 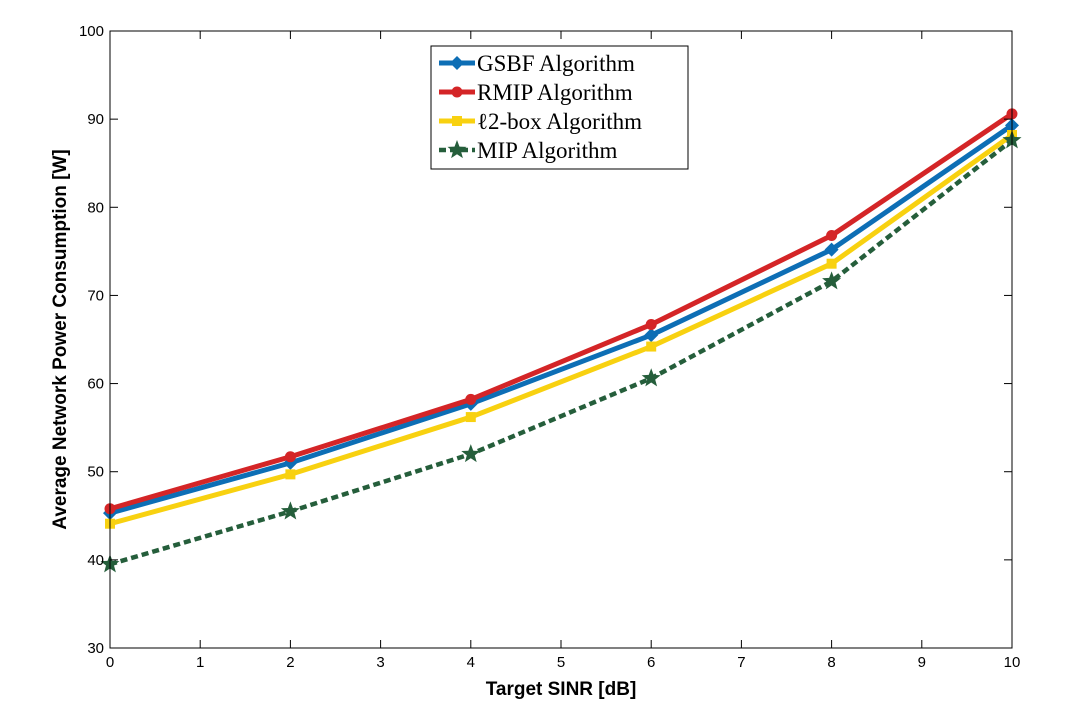 What do you see at coordinates (95, 648) in the screenshot?
I see `y-tick-label: 30` at bounding box center [95, 648].